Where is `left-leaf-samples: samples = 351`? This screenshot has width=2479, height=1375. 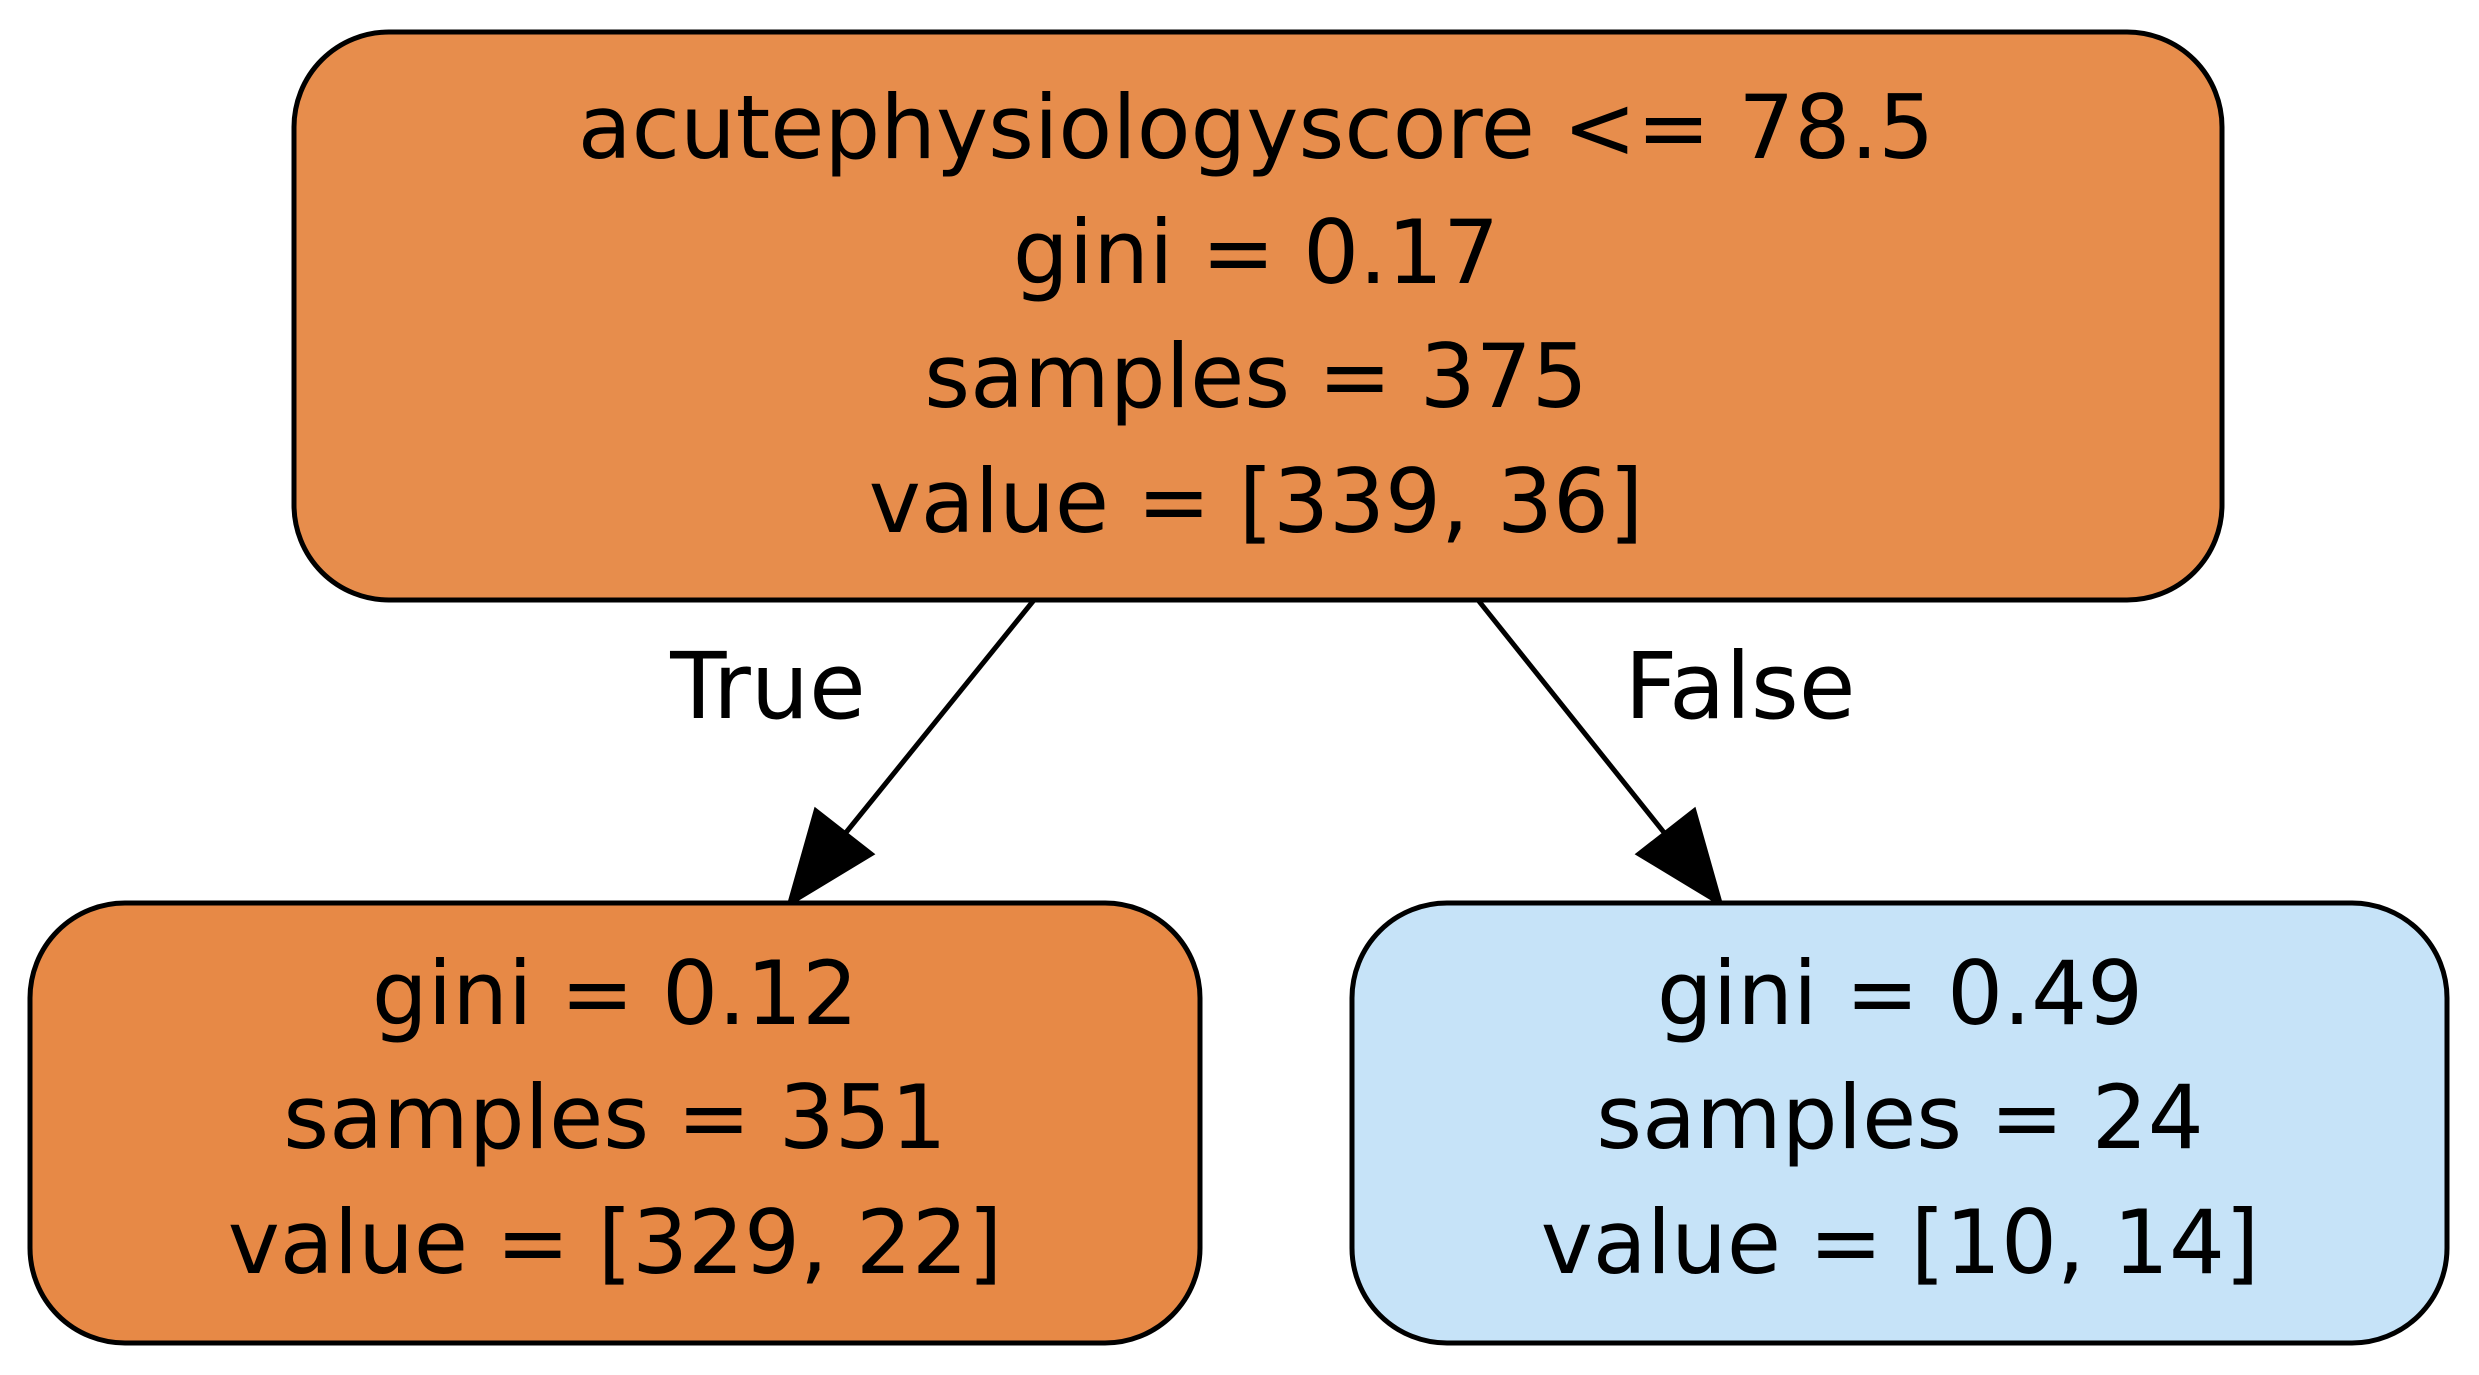
left-leaf-samples: samples = 351 is located at coordinates (614, 1117).